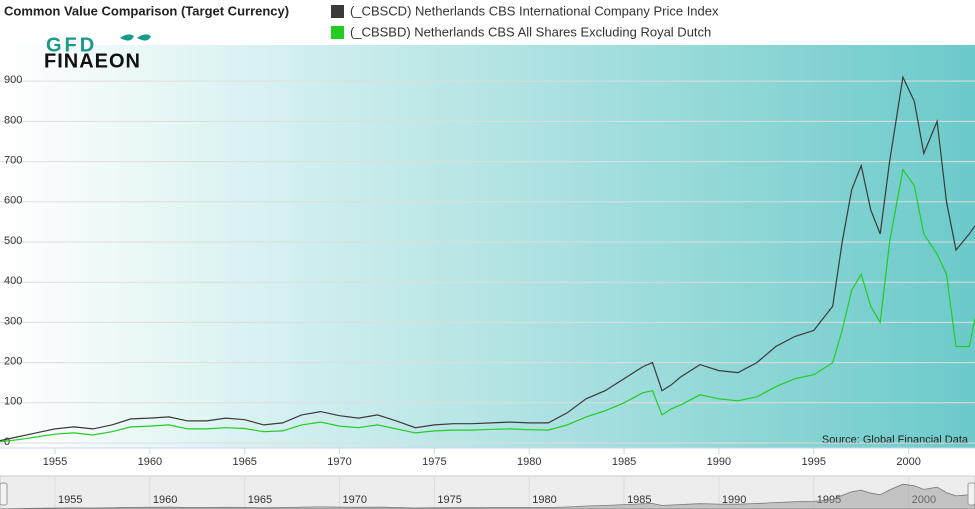 The width and height of the screenshot is (975, 509). I want to click on x-tick-label: 1985, so click(624, 462).